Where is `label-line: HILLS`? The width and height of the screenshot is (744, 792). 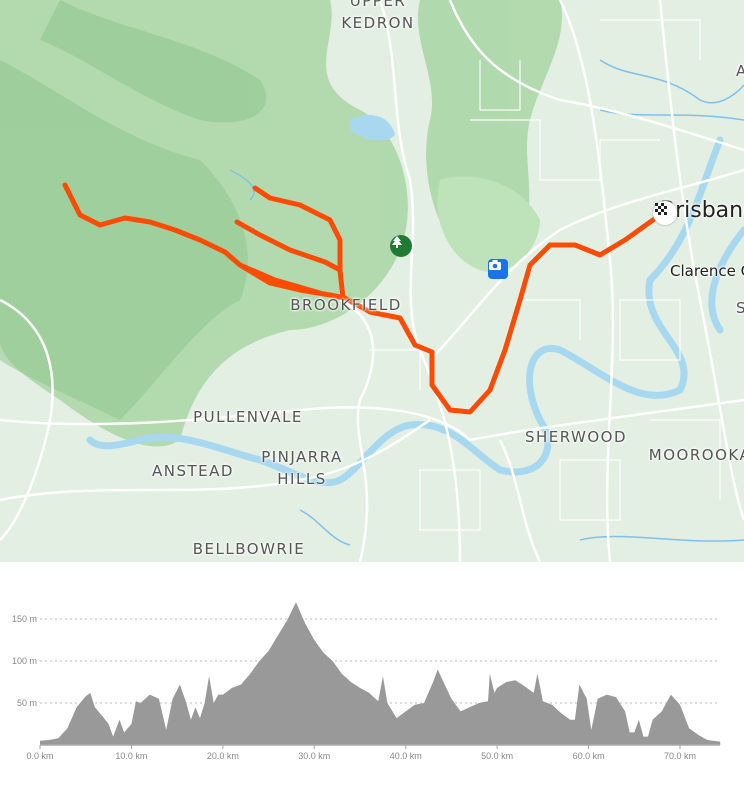
label-line: HILLS is located at coordinates (302, 479).